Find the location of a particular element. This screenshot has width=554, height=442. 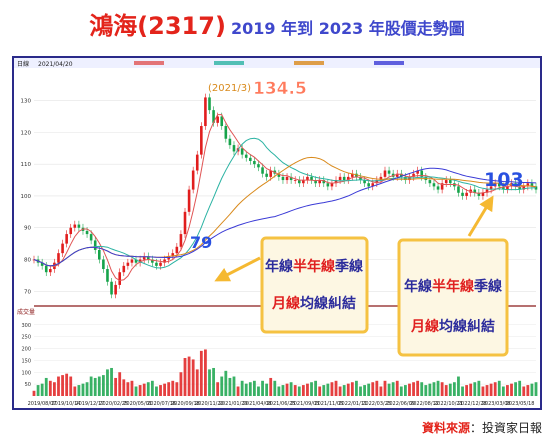

date-tick-label: 2020/02/25 is located at coordinates (113, 404).